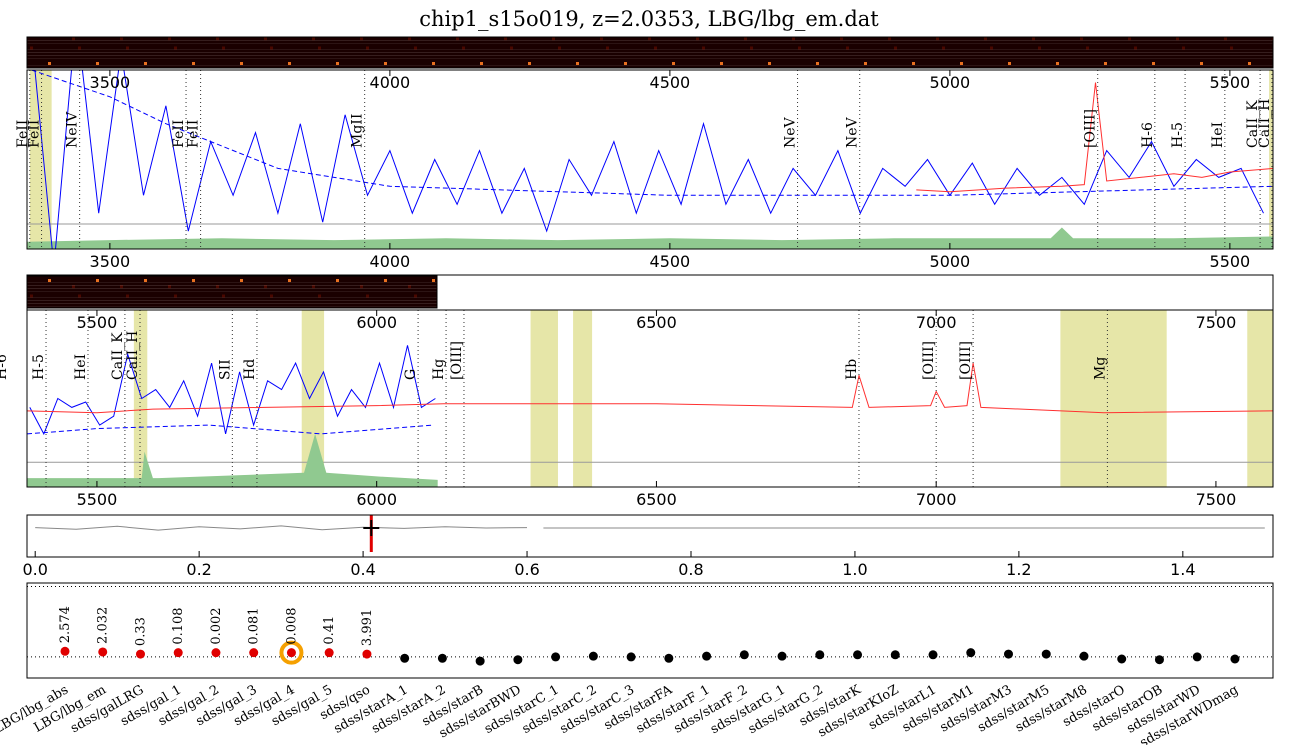 The image size is (1298, 745). What do you see at coordinates (178, 625) in the screenshot?
I see `redshift-label: 0.108` at bounding box center [178, 625].